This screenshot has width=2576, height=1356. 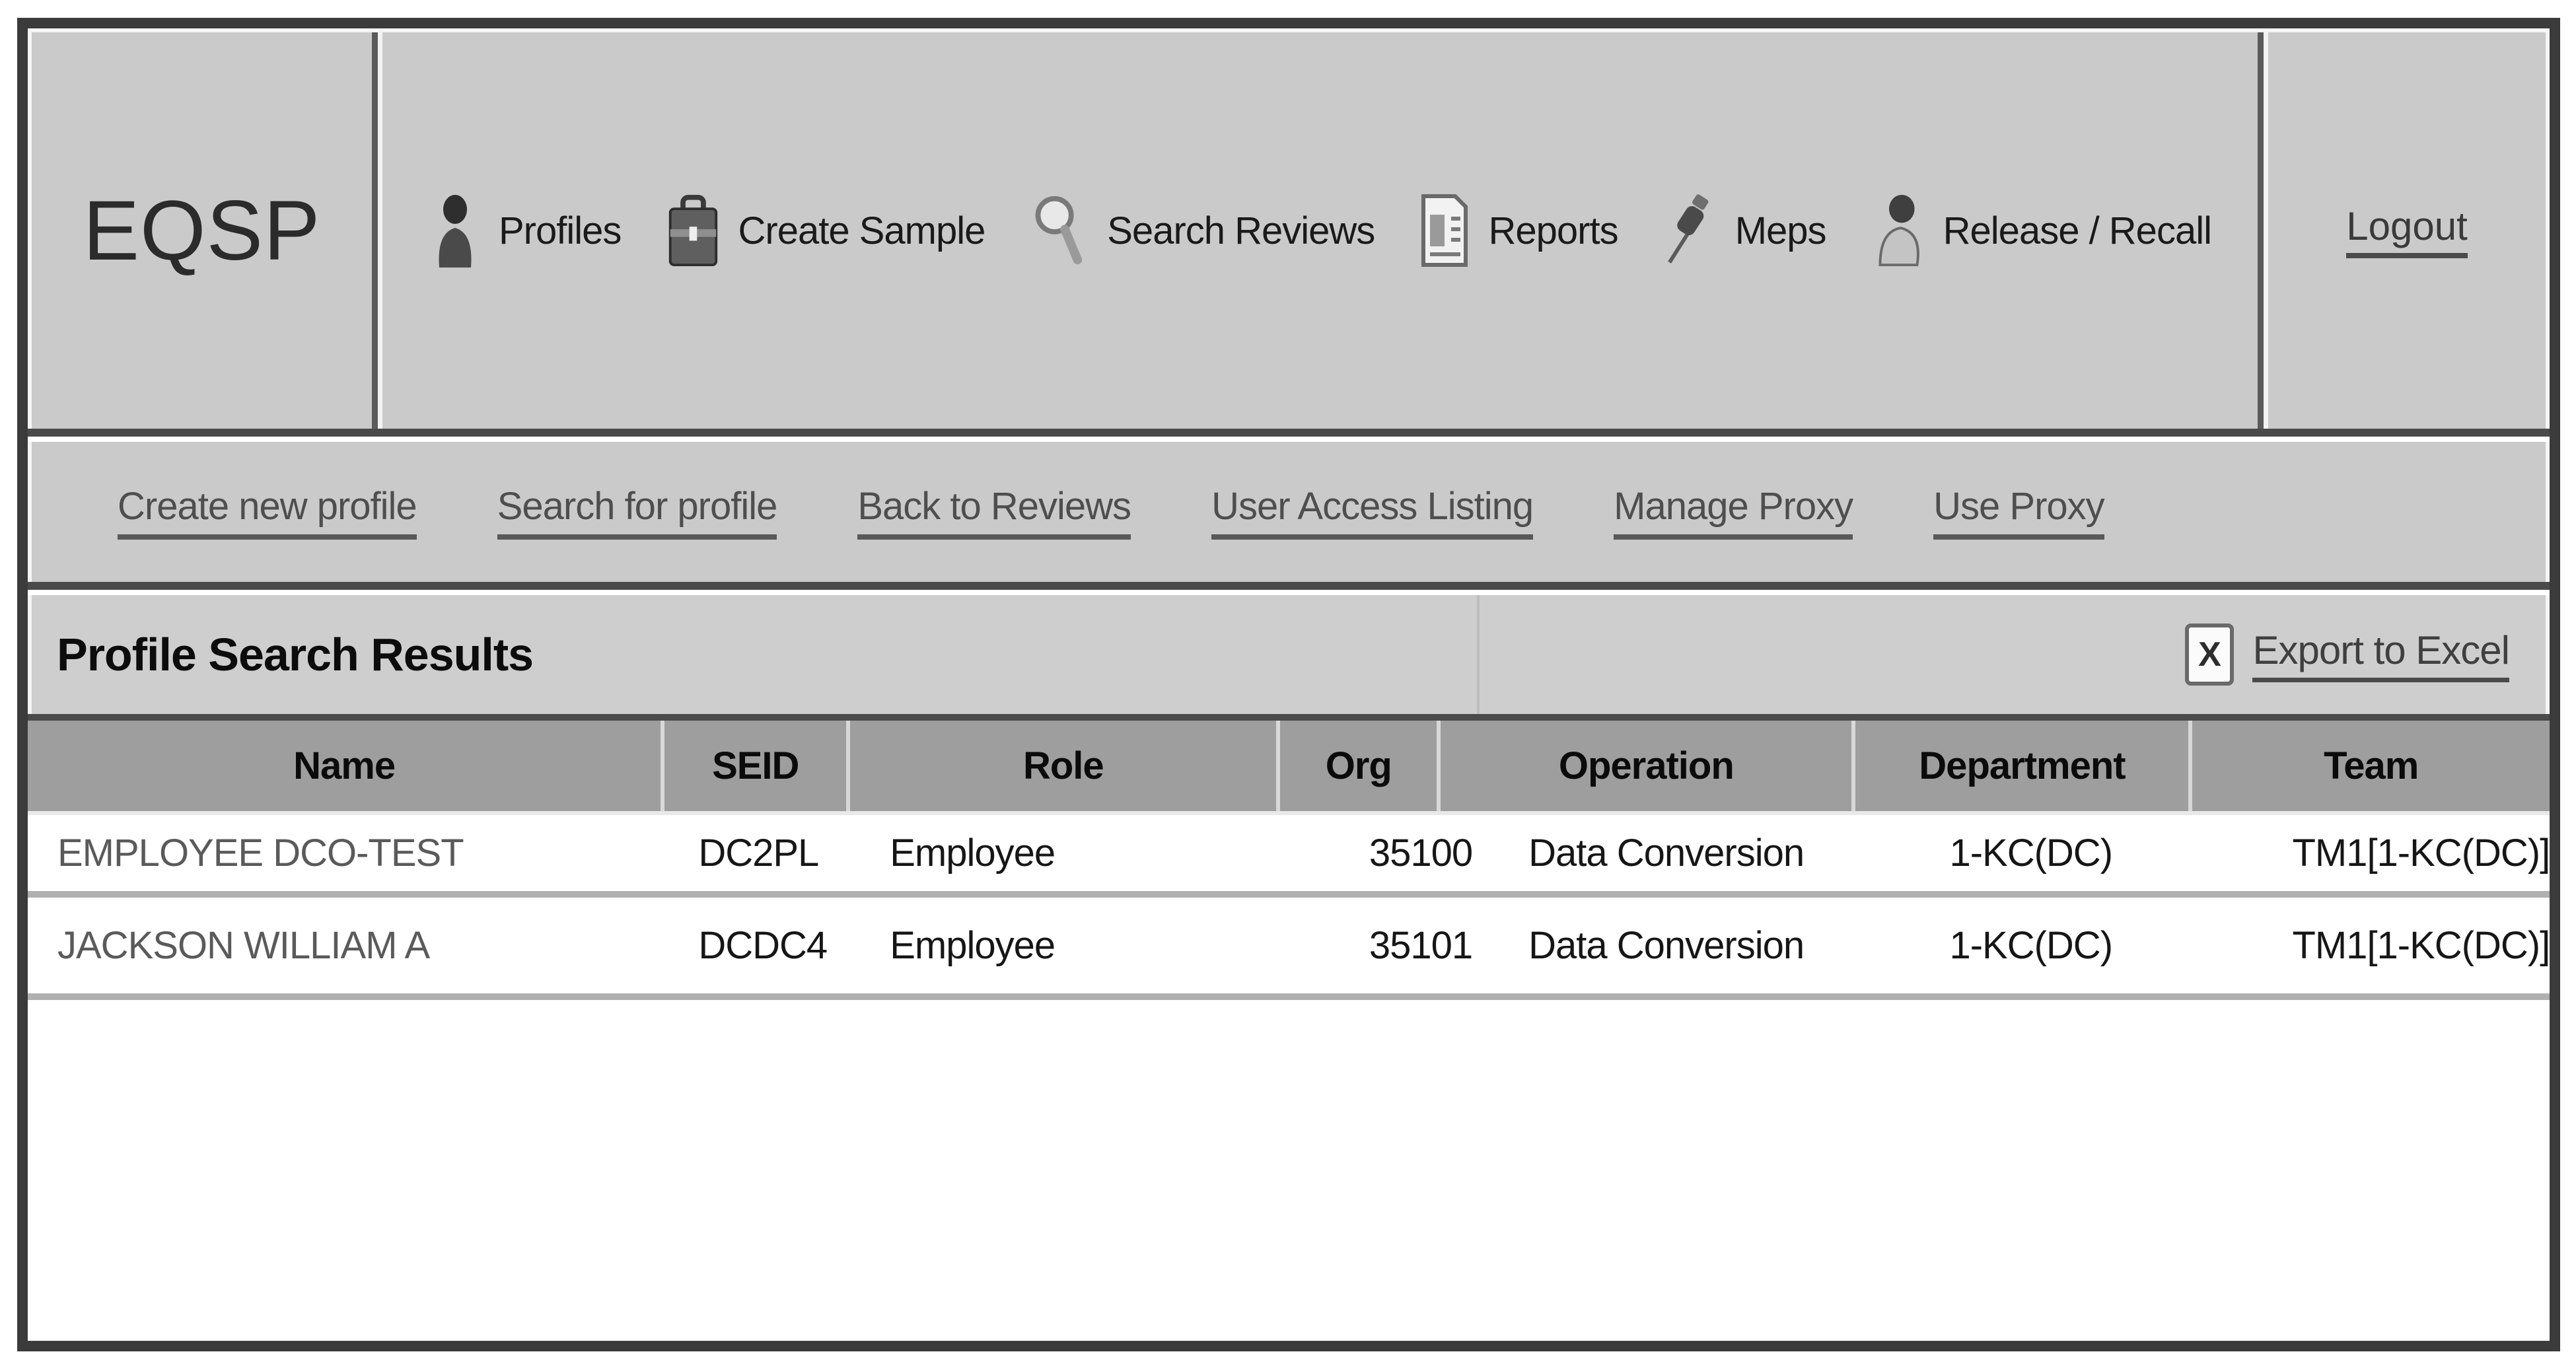 What do you see at coordinates (260, 853) in the screenshot?
I see `cell-name: EMPLOYEE DCO-TEST` at bounding box center [260, 853].